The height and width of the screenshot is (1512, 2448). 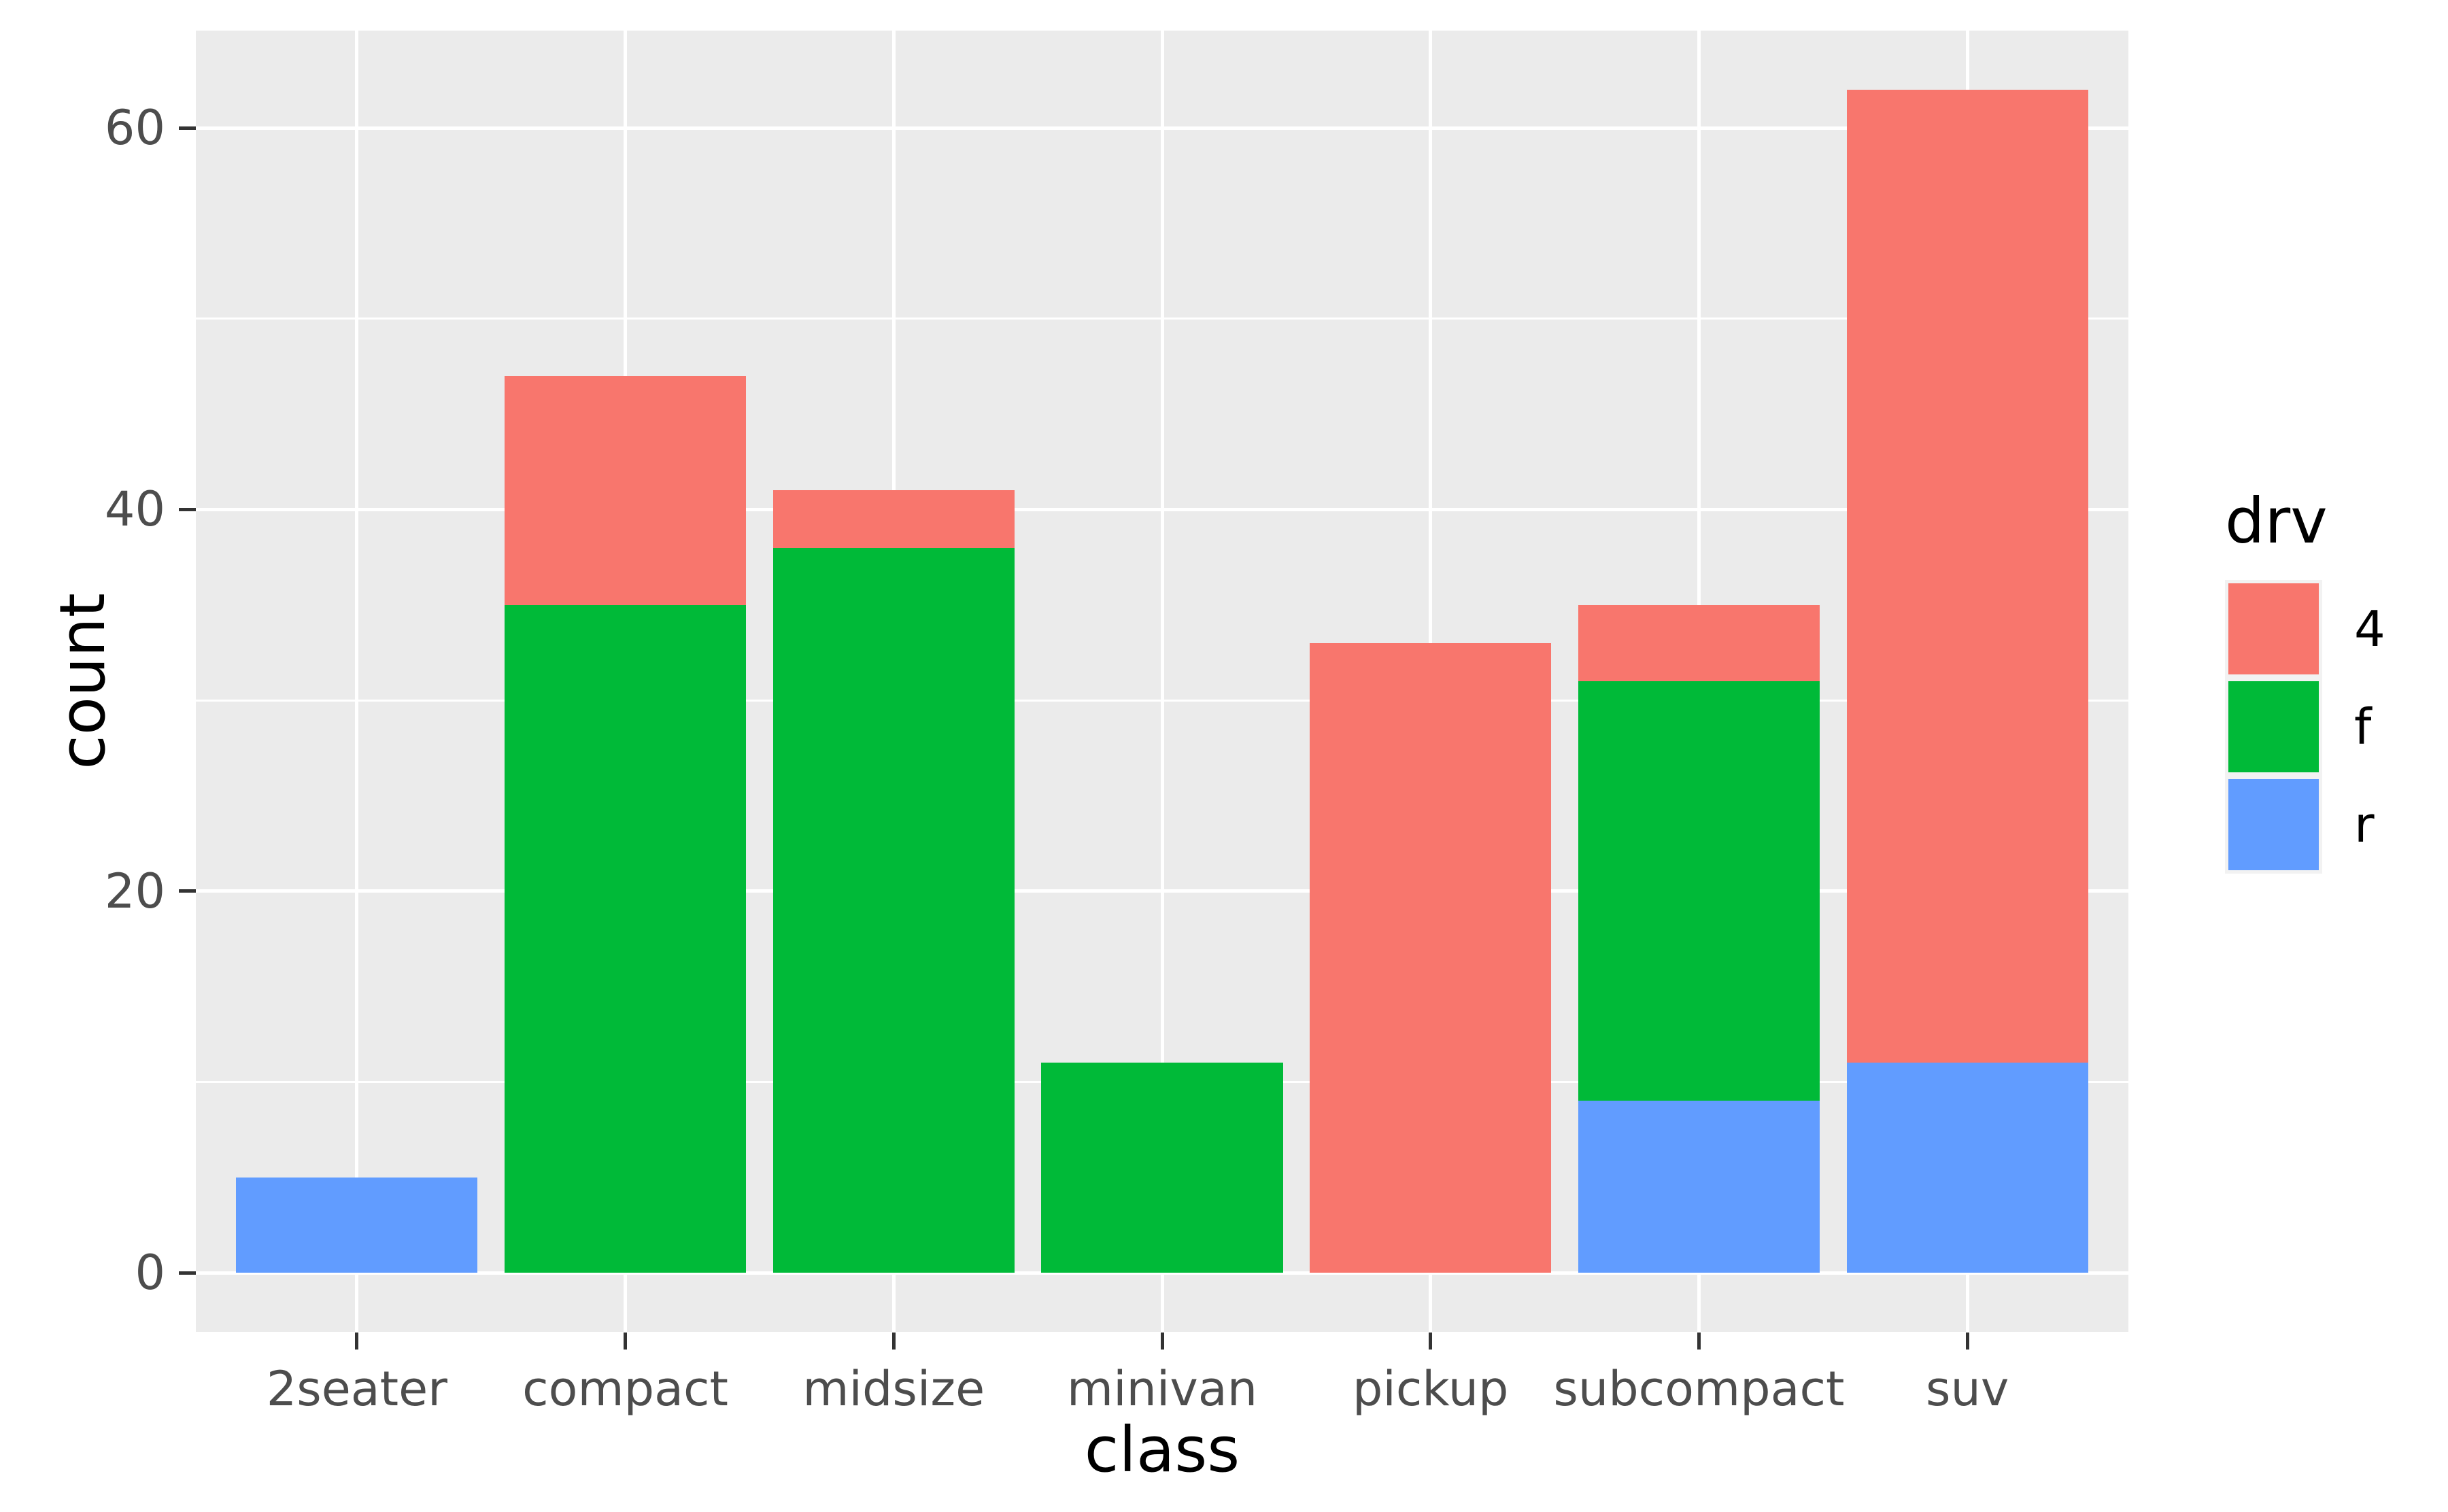 I want to click on bar-segment-midsize-drv-f, so click(x=894, y=910).